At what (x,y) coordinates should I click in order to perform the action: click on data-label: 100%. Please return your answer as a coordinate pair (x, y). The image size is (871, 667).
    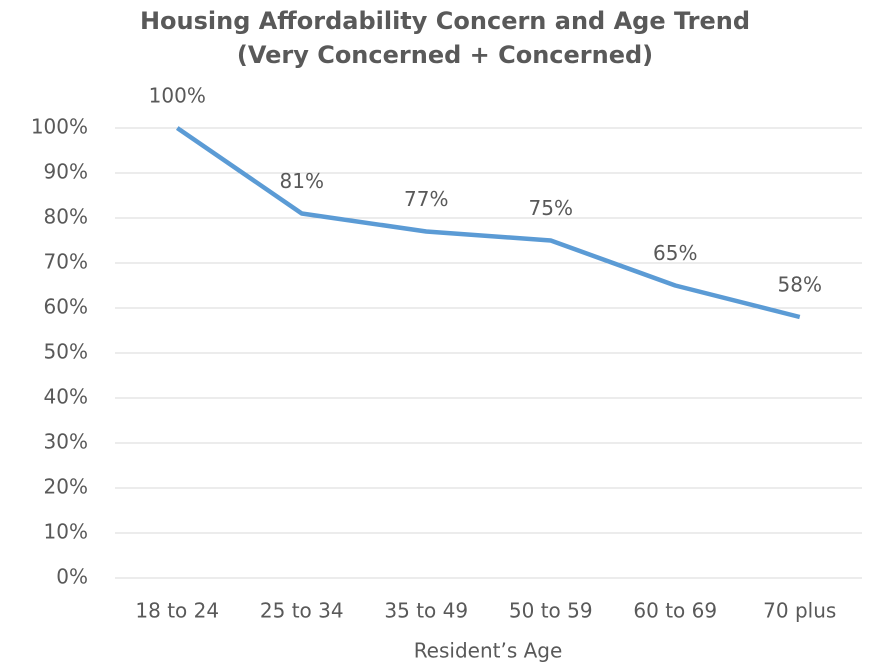
    Looking at the image, I should click on (177, 96).